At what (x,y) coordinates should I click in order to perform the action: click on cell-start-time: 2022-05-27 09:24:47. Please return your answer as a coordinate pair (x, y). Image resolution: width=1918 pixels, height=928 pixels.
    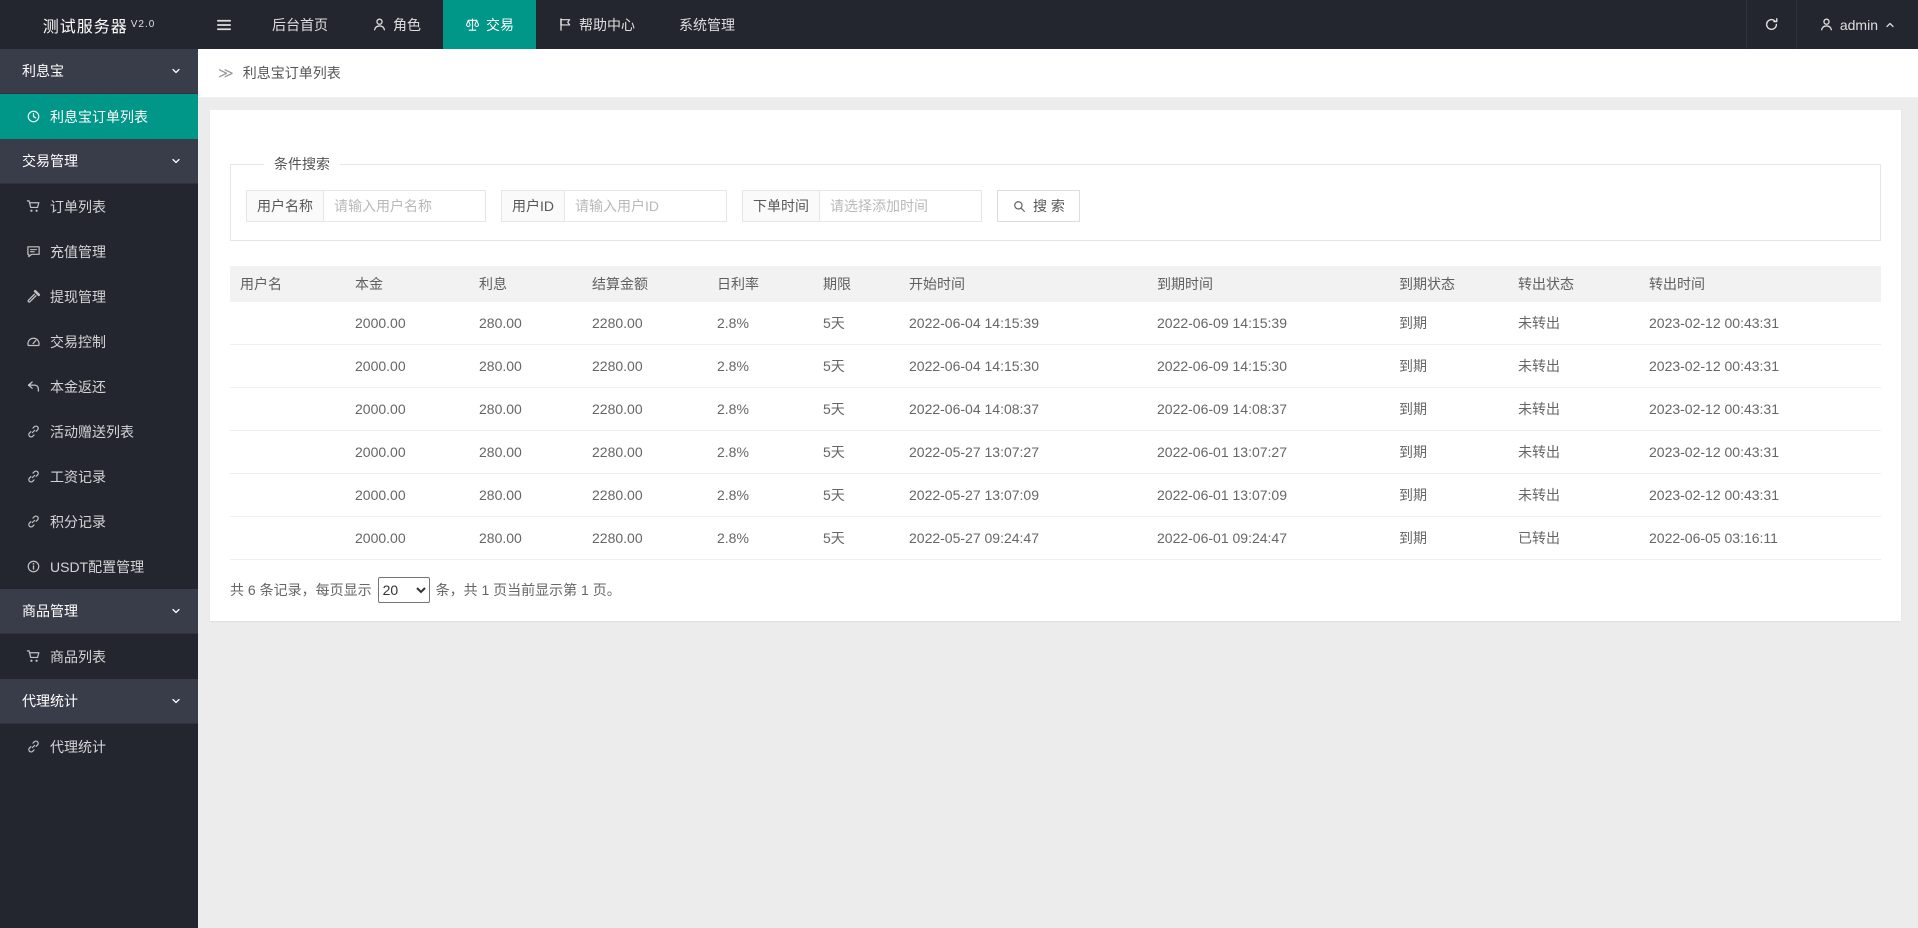
    Looking at the image, I should click on (1023, 538).